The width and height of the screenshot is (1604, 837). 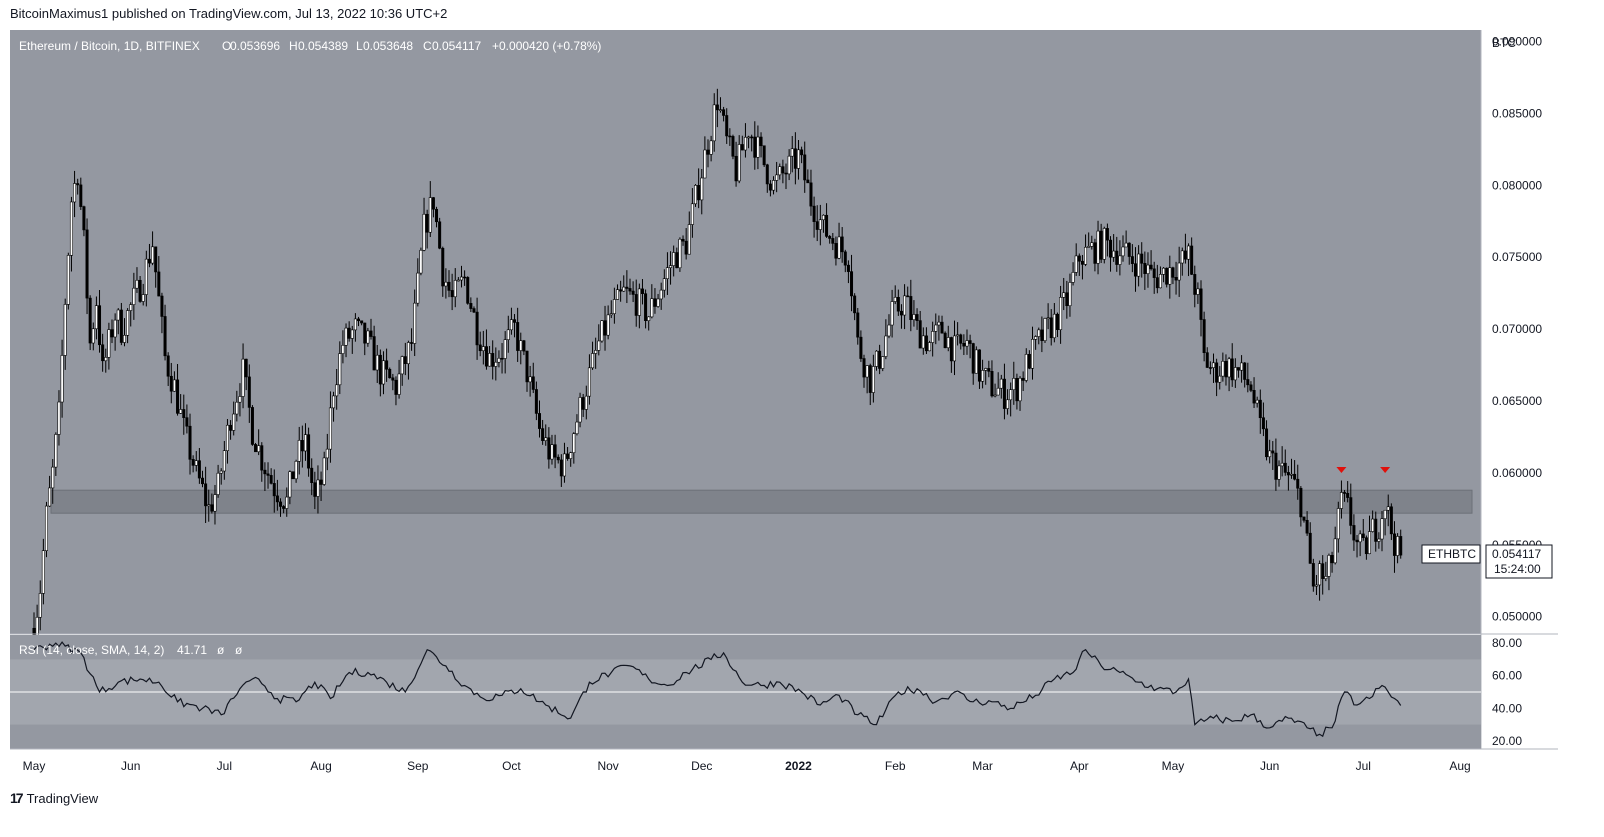 What do you see at coordinates (34, 766) in the screenshot?
I see `time-axis-label: May` at bounding box center [34, 766].